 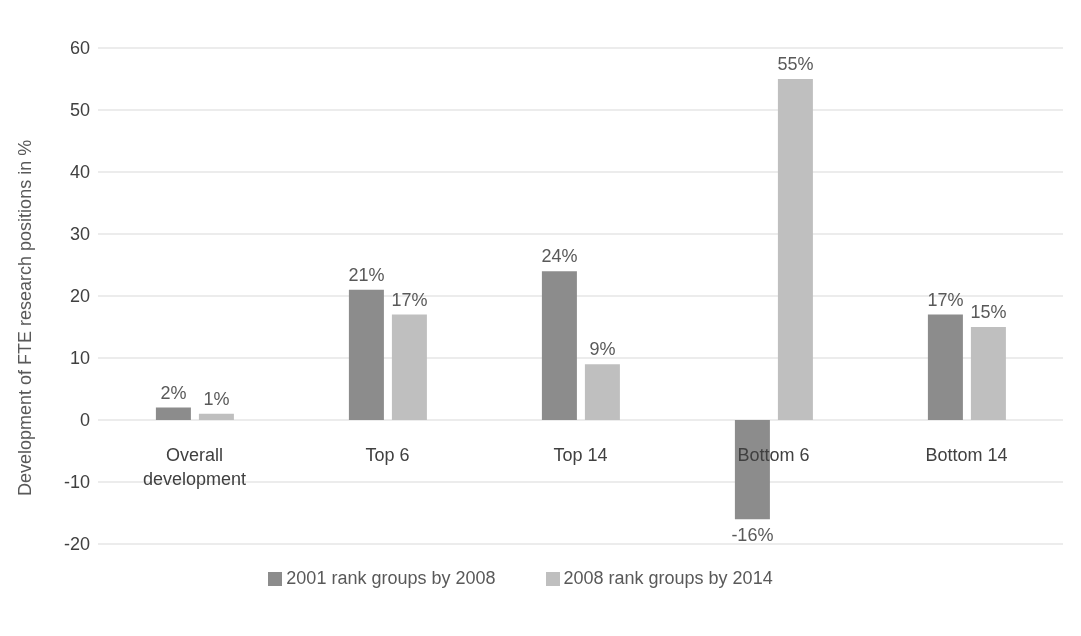 What do you see at coordinates (216, 398) in the screenshot?
I see `data-label: 1%` at bounding box center [216, 398].